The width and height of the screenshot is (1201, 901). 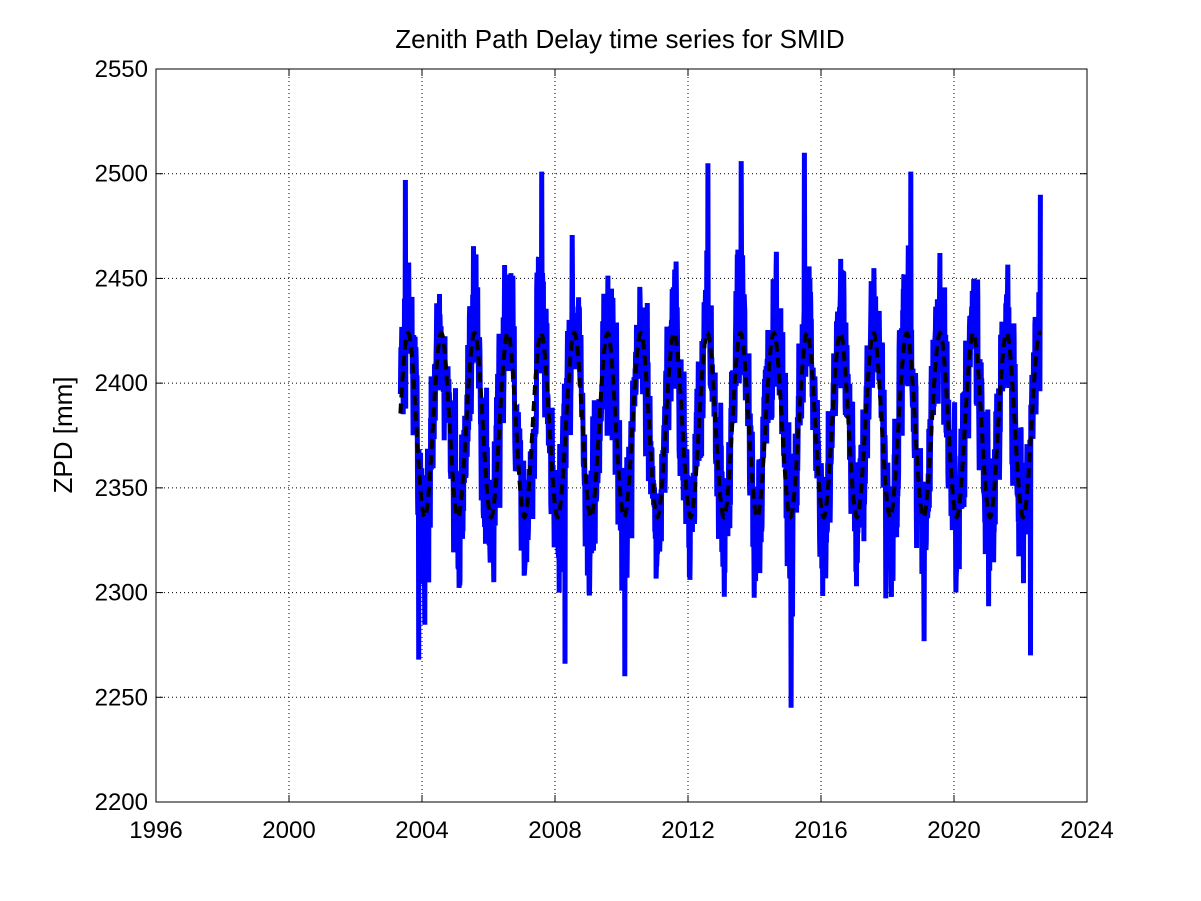 I want to click on x-tick-label: 2016, so click(x=820, y=830).